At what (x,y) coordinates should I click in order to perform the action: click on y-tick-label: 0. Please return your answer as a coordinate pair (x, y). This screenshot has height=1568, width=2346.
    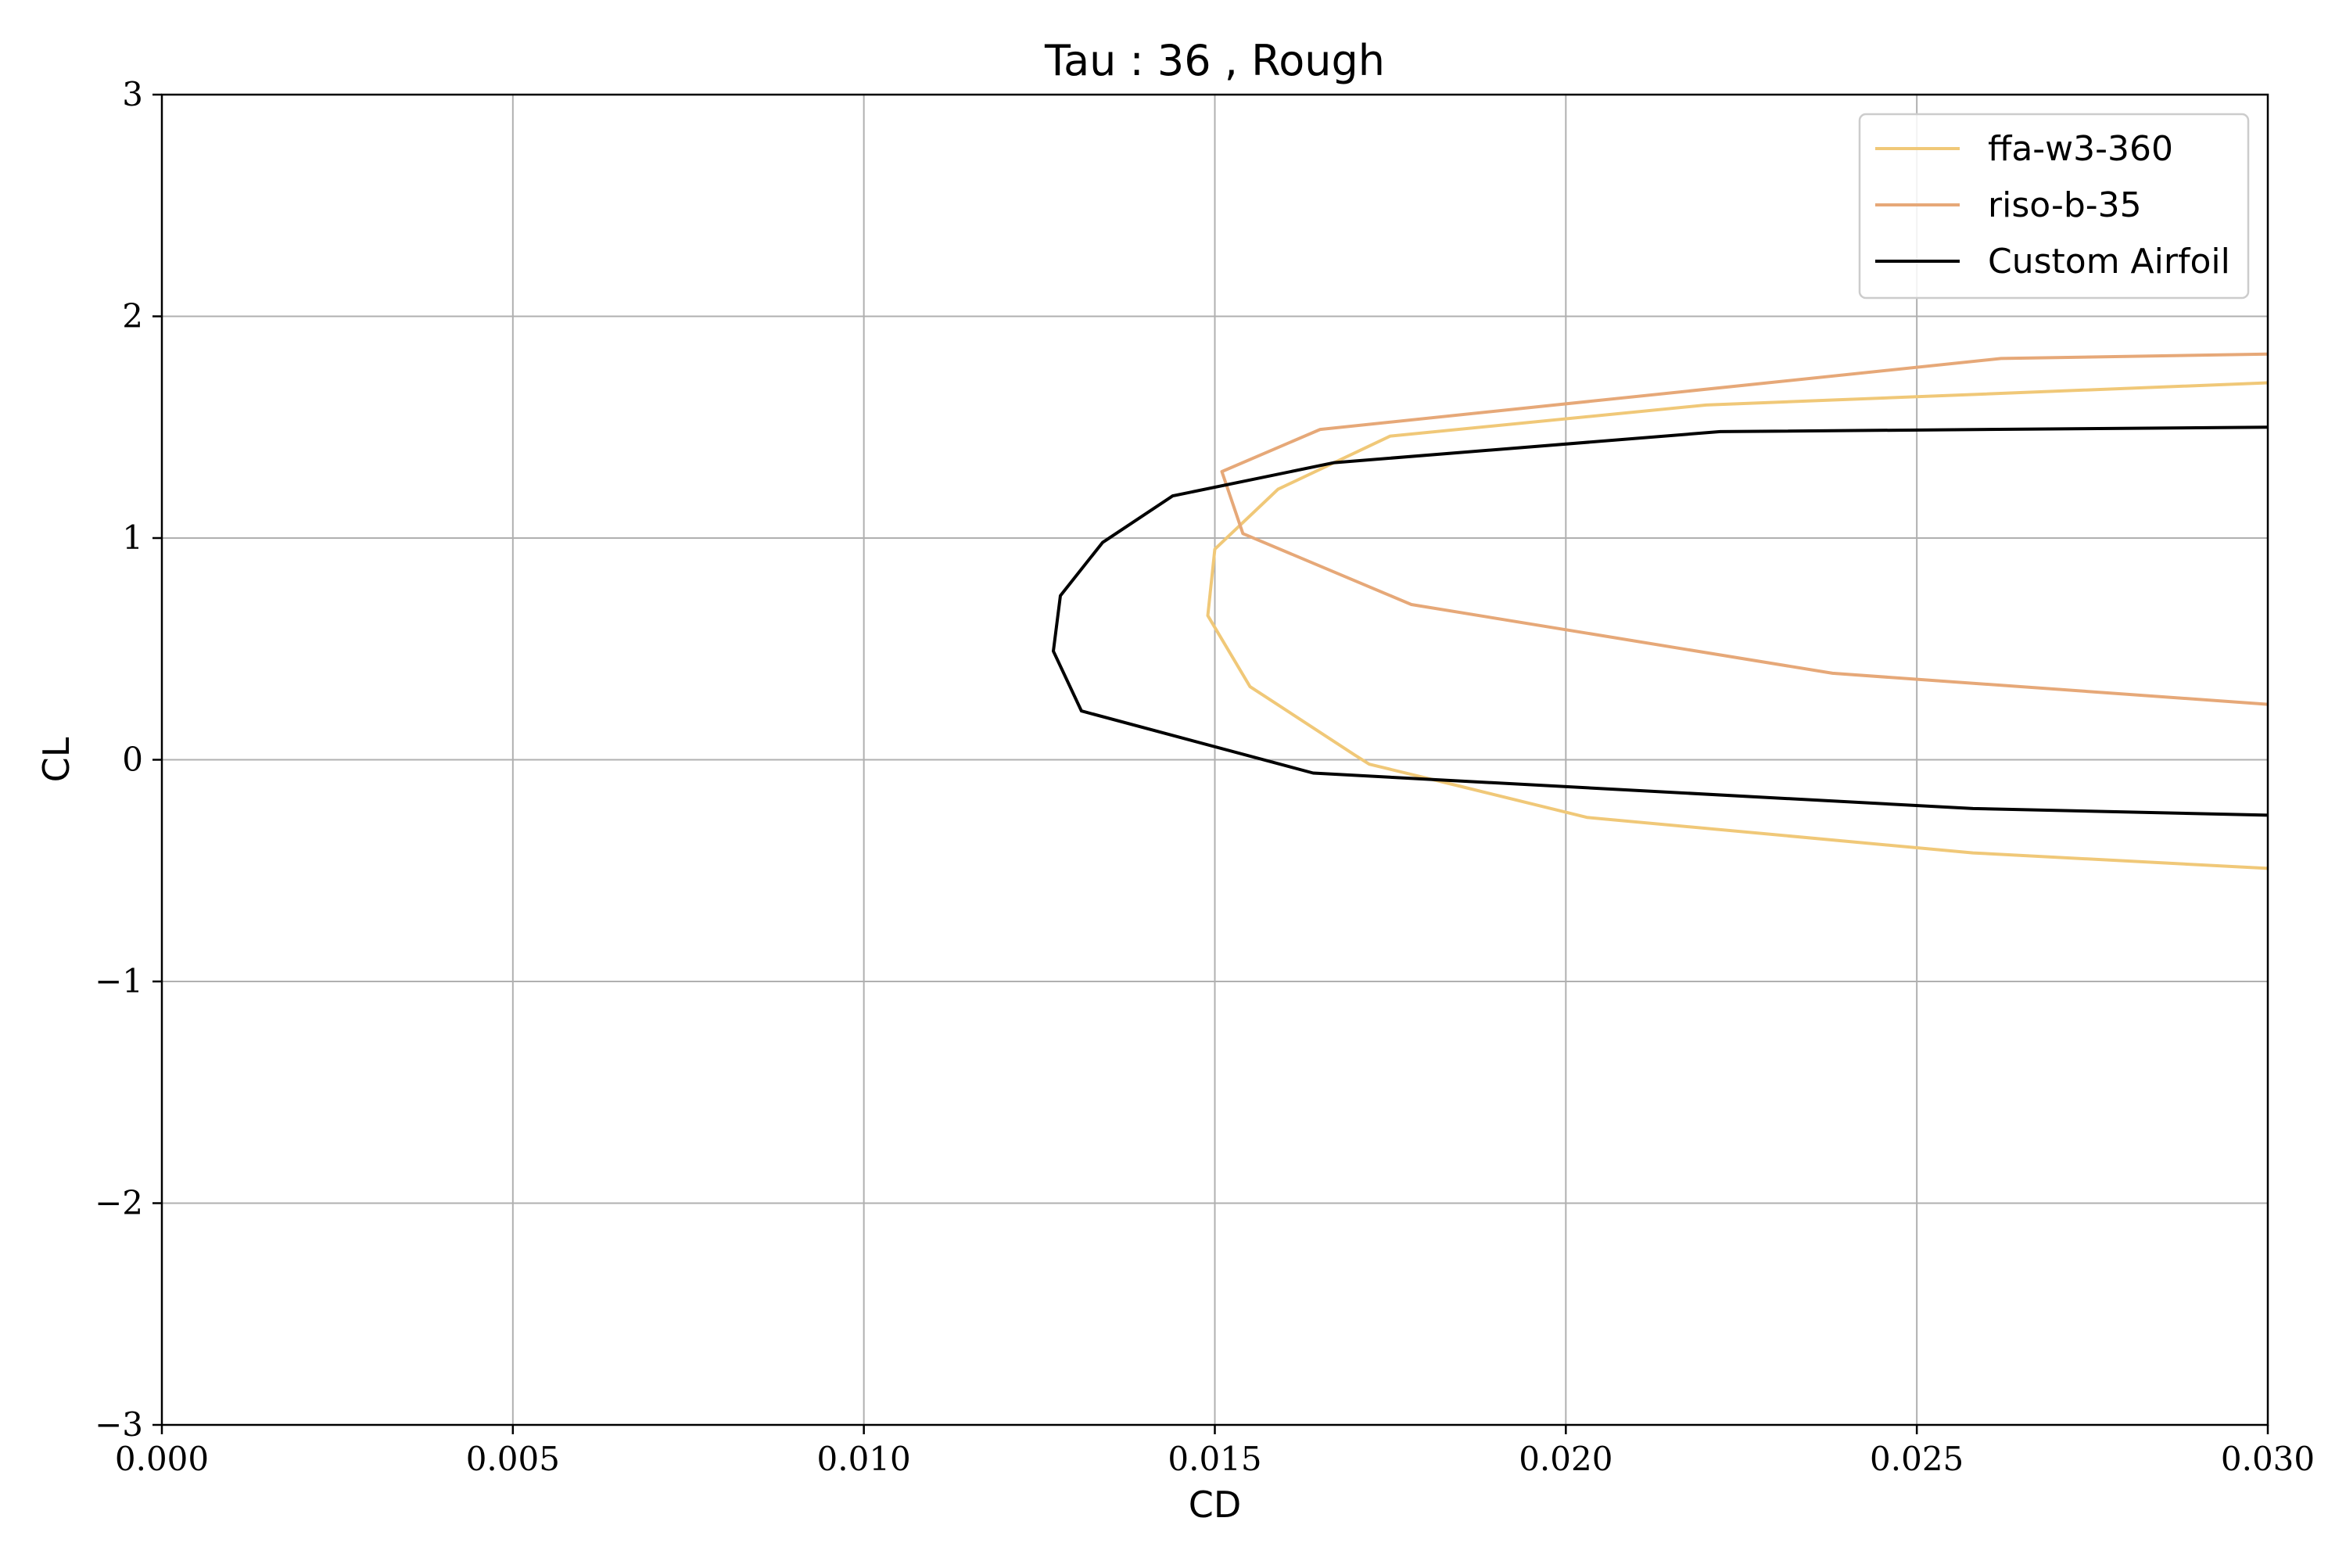
    Looking at the image, I should click on (132, 760).